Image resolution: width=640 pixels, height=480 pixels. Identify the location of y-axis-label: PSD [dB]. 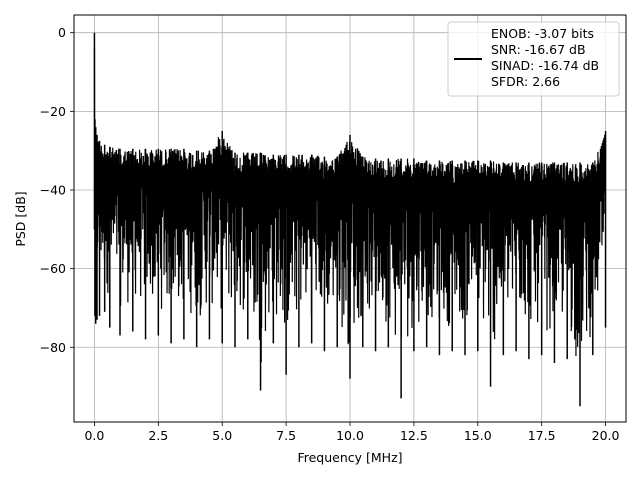
(20, 218).